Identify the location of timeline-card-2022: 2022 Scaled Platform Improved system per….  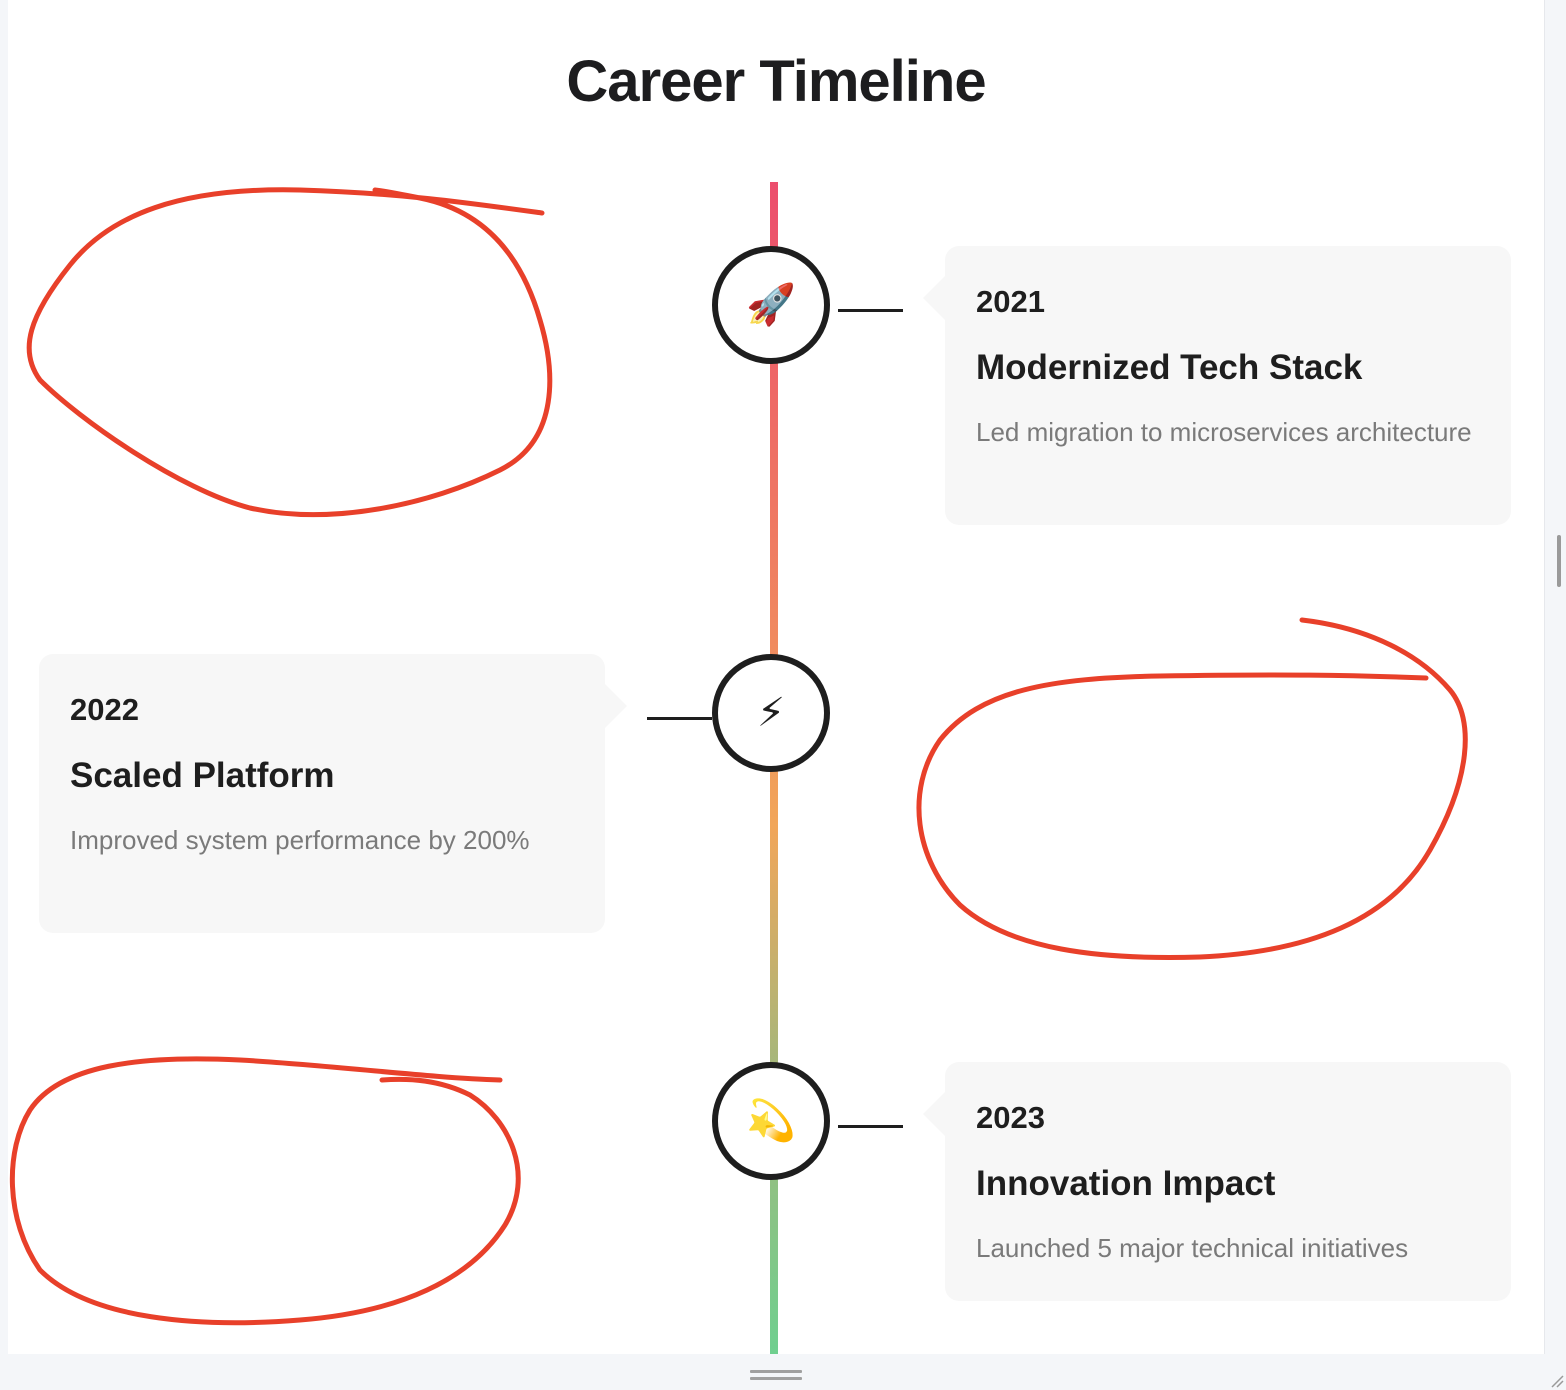
(333, 793).